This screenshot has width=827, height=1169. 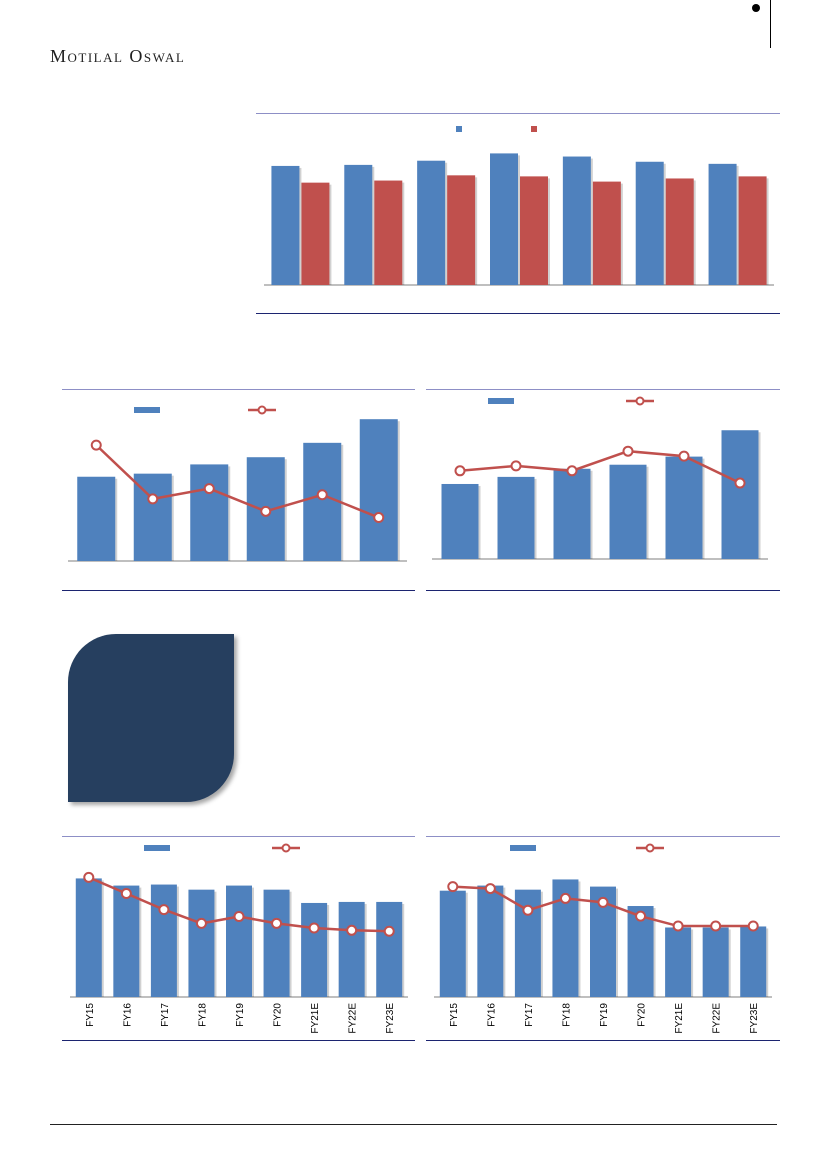 I want to click on corner-line, so click(x=770, y=24).